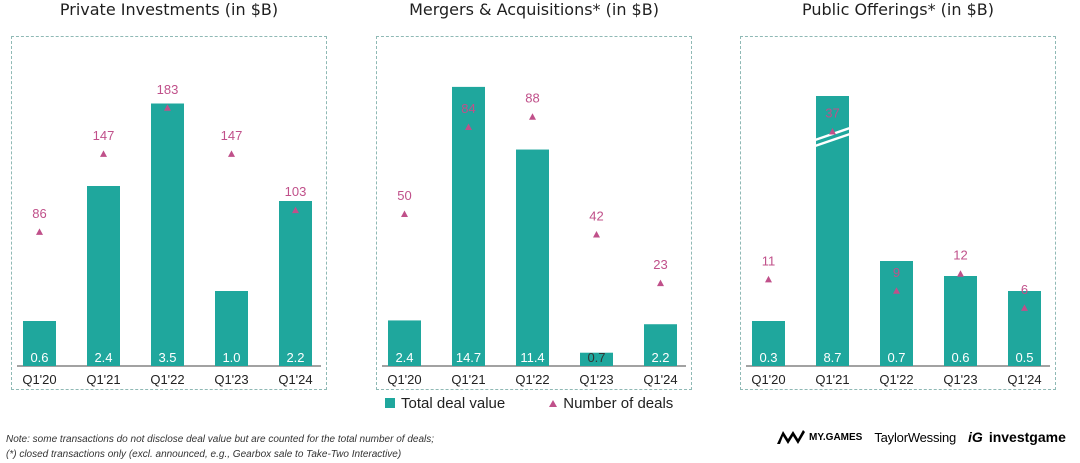  I want to click on bar-value-label: 0.5, so click(1024, 357).